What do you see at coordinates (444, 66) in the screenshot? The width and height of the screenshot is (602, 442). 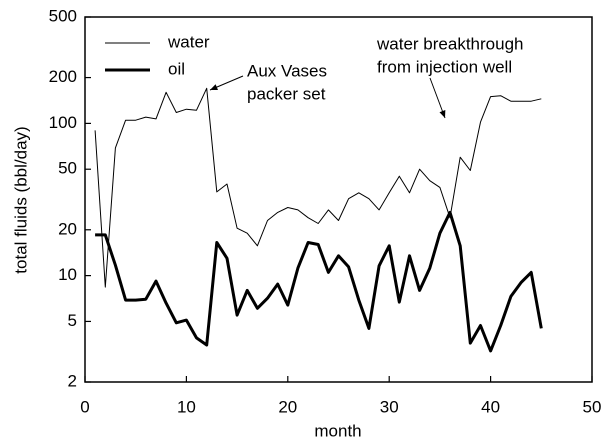 I see `annotation-text: from injection well` at bounding box center [444, 66].